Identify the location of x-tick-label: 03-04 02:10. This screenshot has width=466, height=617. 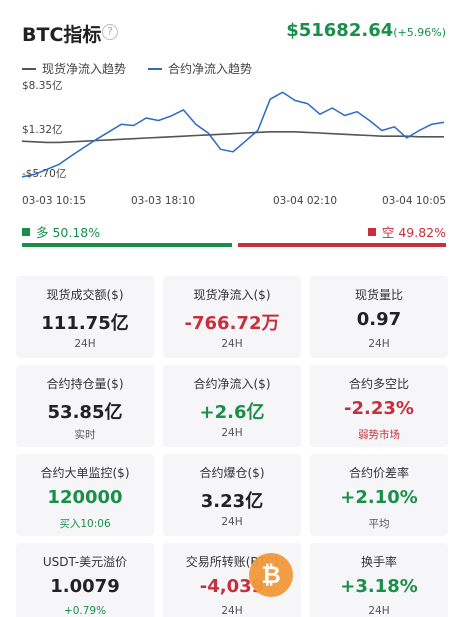
(305, 201).